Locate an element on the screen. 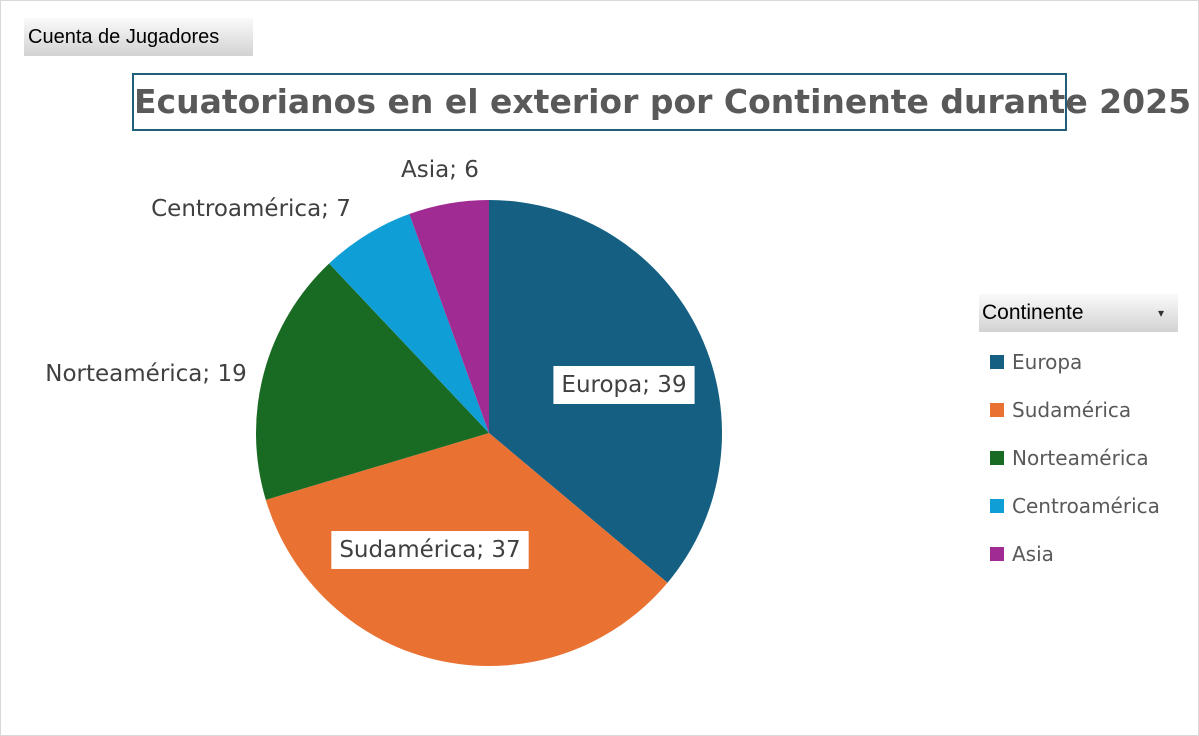  legend-item-europa: Europa is located at coordinates (1075, 362).